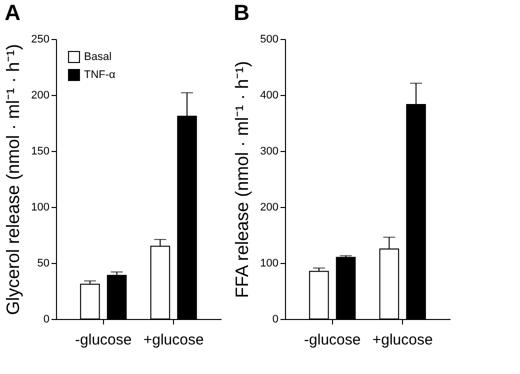 This screenshot has height=374, width=520. What do you see at coordinates (12, 12) in the screenshot?
I see `chart-title: A` at bounding box center [12, 12].